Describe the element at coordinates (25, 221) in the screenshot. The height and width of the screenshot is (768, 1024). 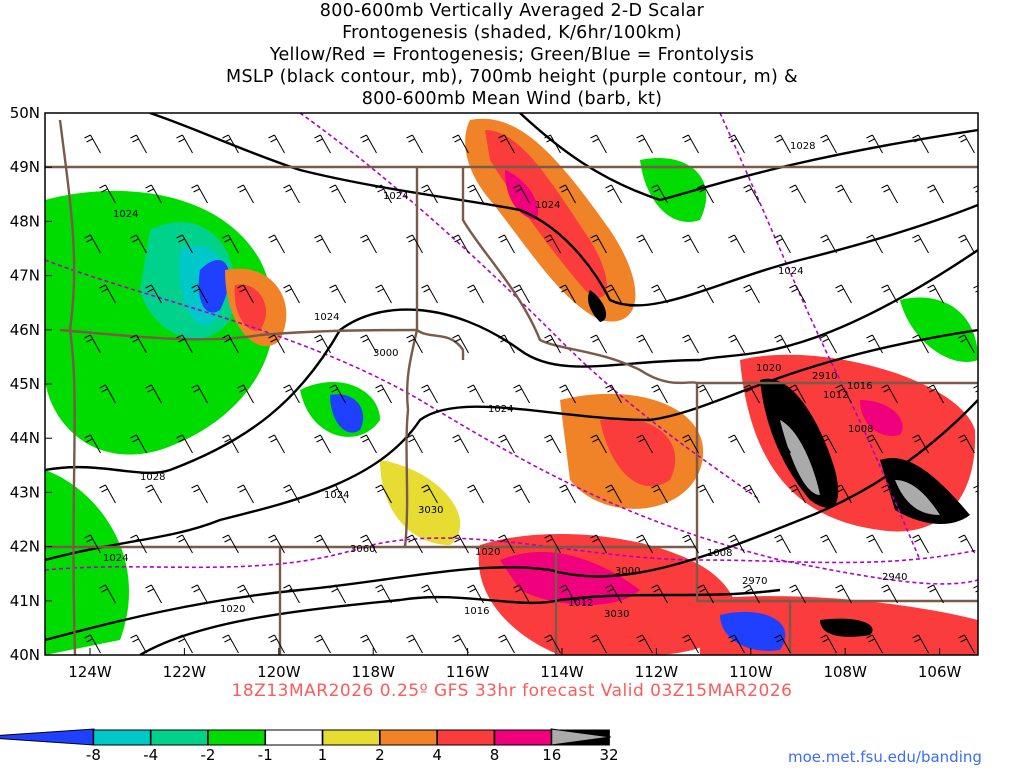
I see `lat-tick-label: 48N` at that location.